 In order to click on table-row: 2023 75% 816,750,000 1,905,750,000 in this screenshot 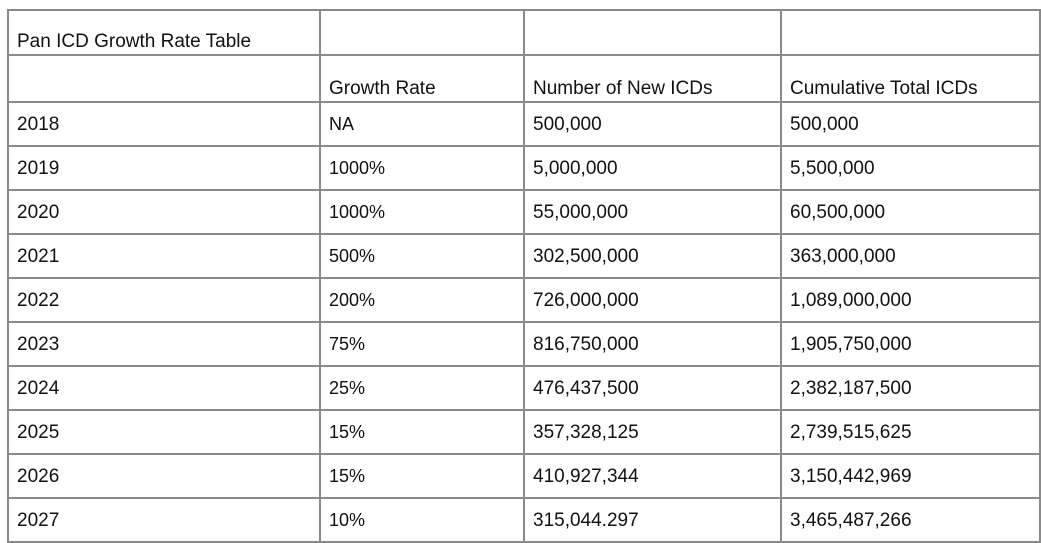, I will do `click(524, 344)`.